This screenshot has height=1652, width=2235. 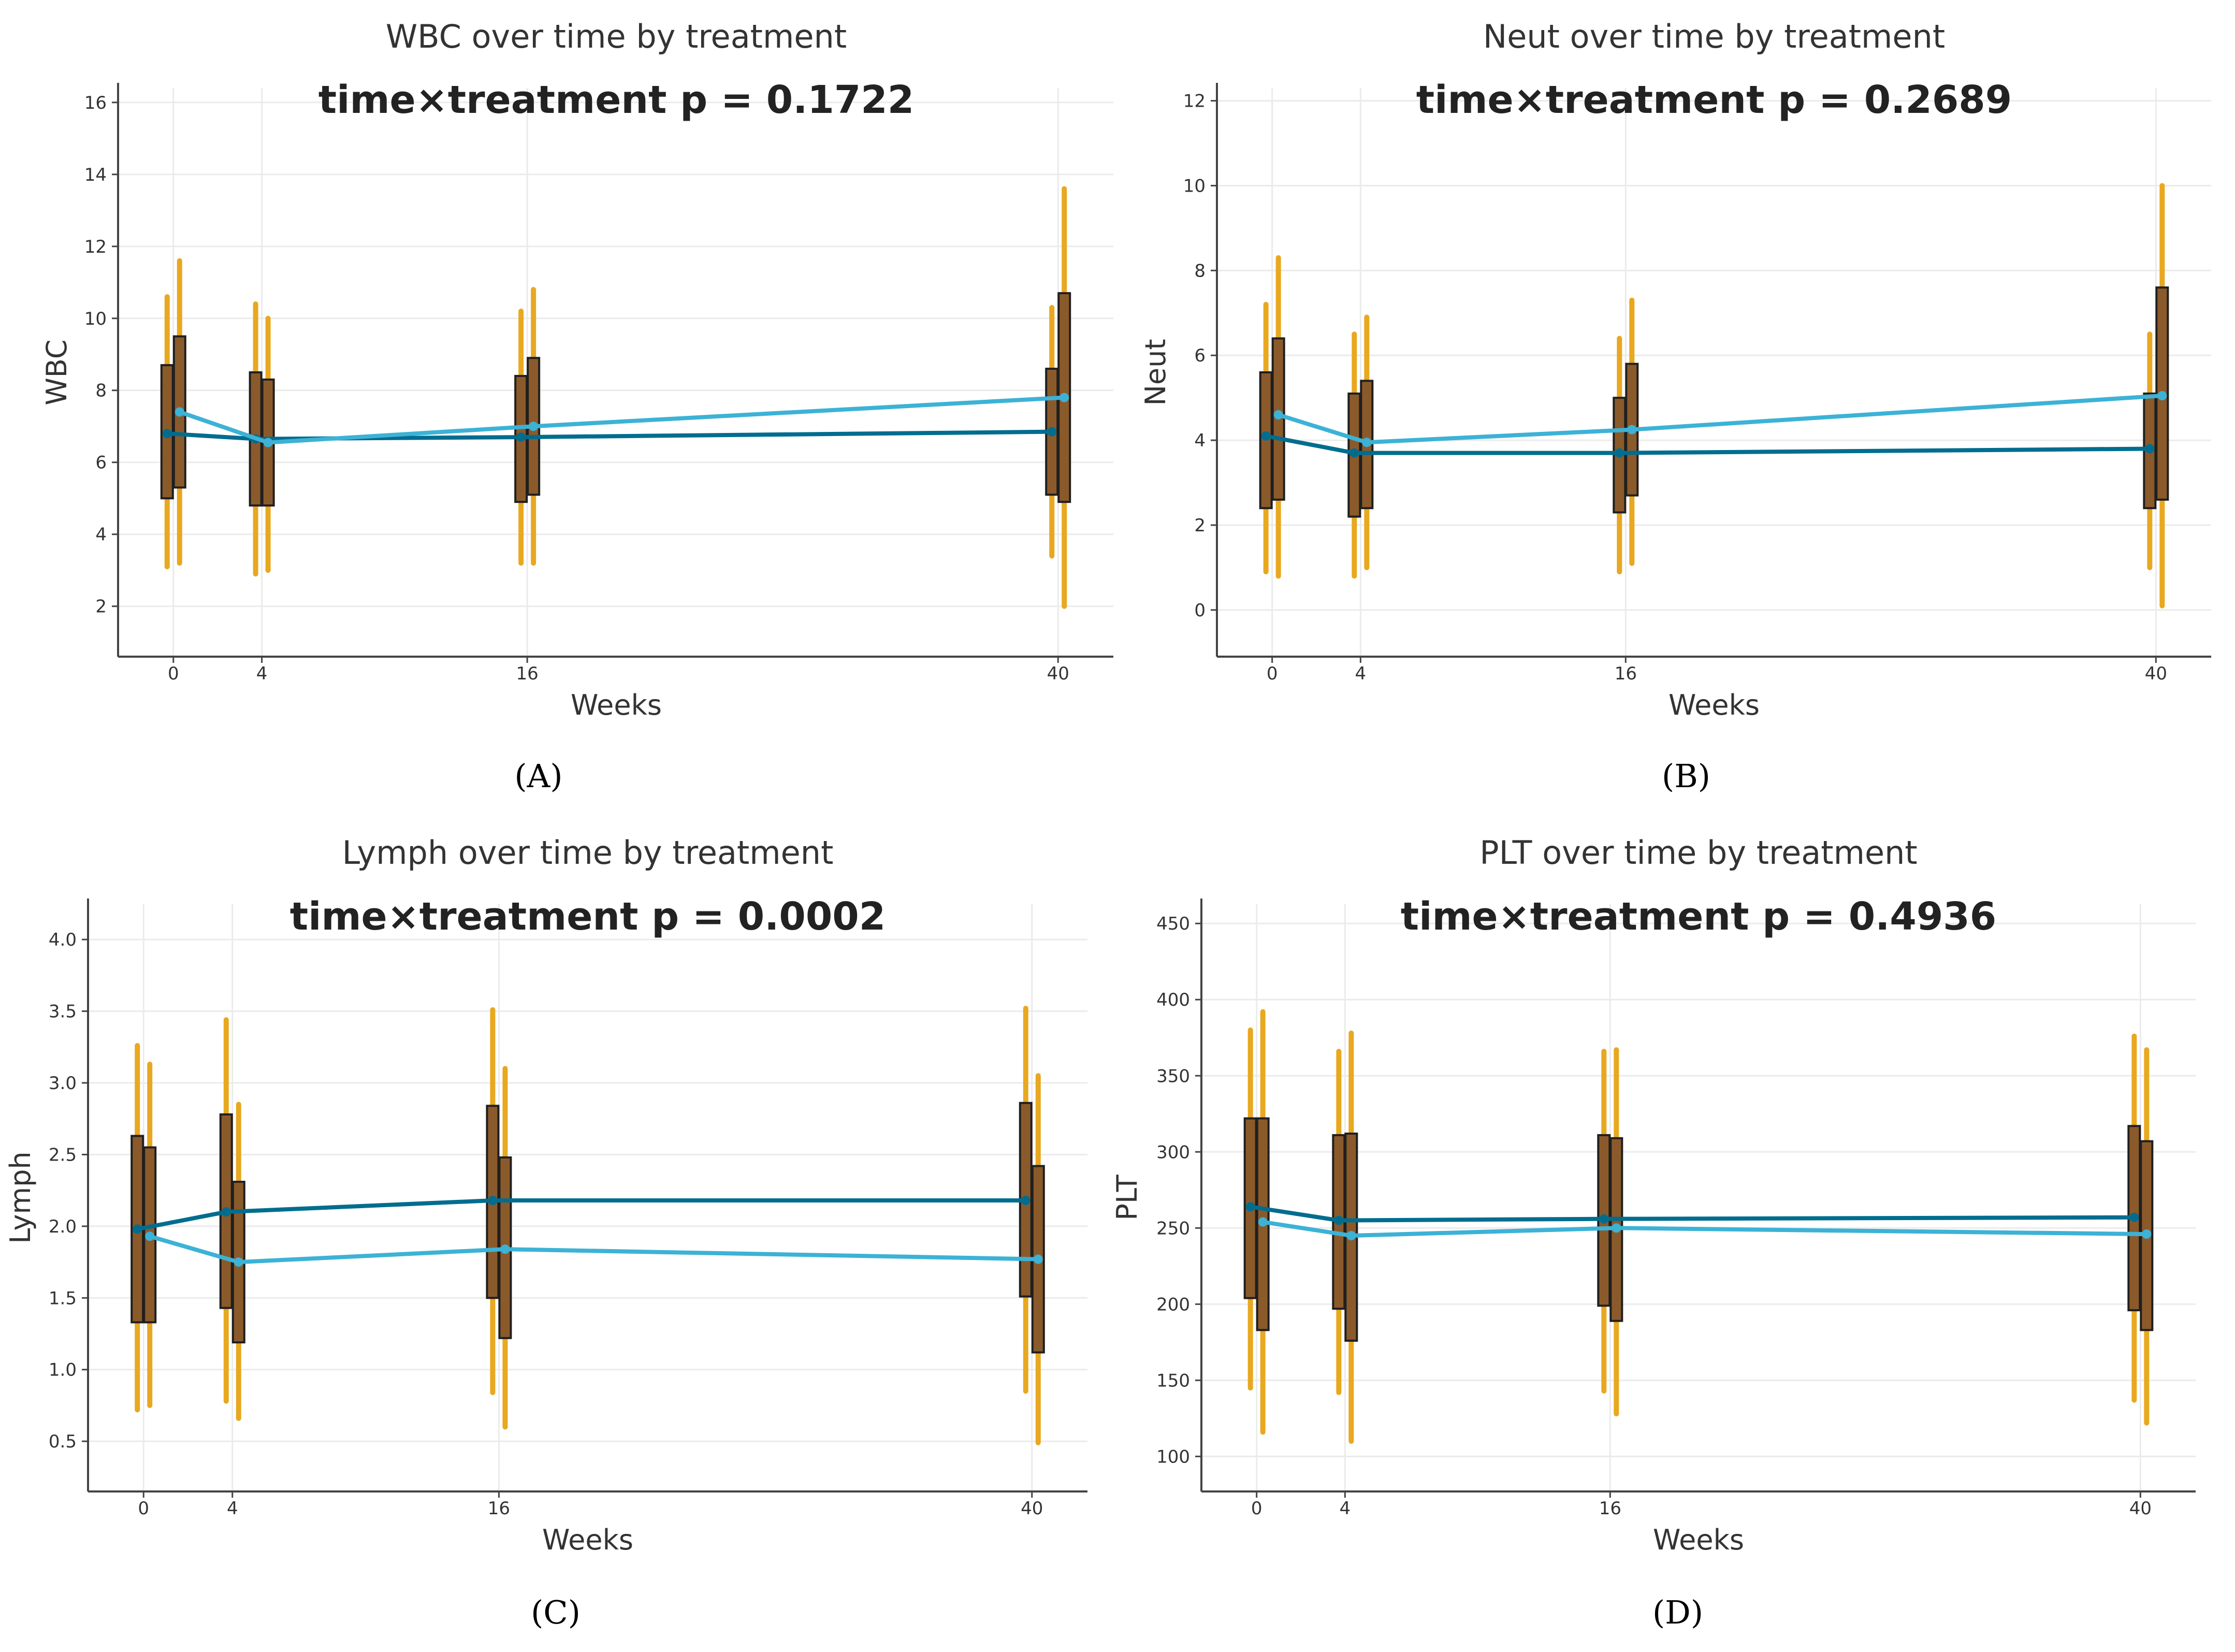 I want to click on panel-label: (C), so click(x=555, y=1612).